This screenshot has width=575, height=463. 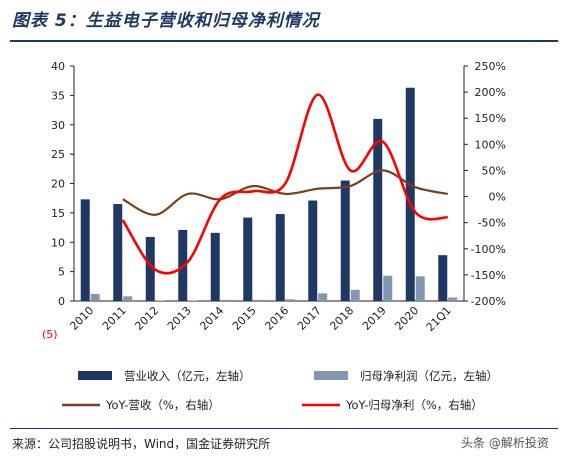 What do you see at coordinates (141, 444) in the screenshot?
I see `figure-source: 来源：公司招股说明书，Wind，国金证券研究所` at bounding box center [141, 444].